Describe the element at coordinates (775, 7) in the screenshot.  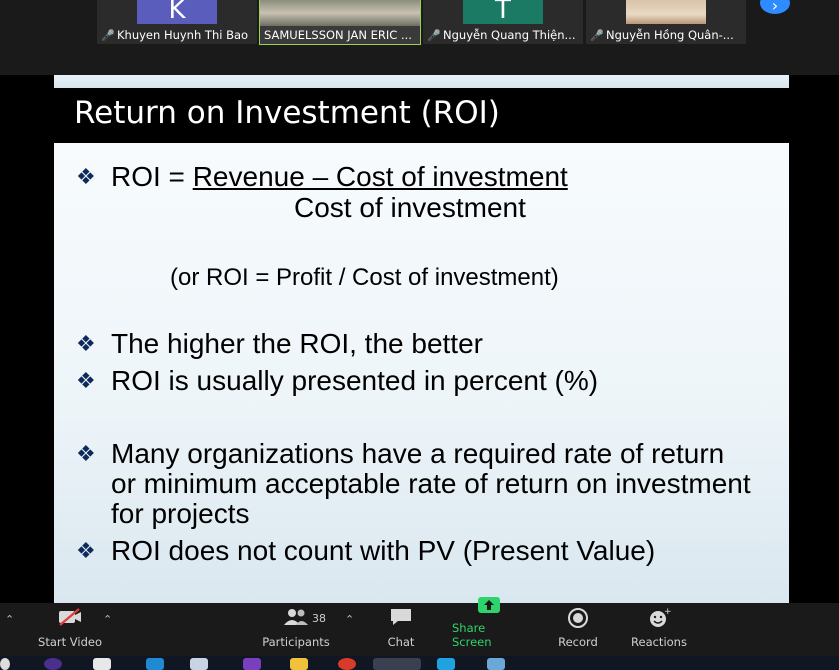
I see `next-page-icon: ›` at that location.